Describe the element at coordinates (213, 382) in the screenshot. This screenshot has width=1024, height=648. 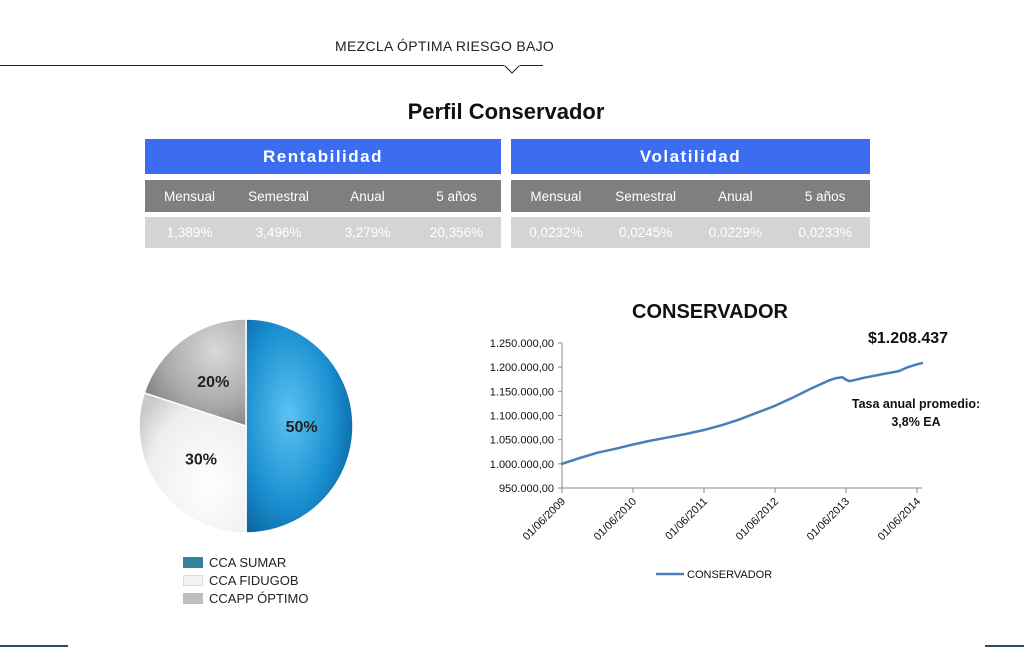
I see `pie-slice-label: 20%` at that location.